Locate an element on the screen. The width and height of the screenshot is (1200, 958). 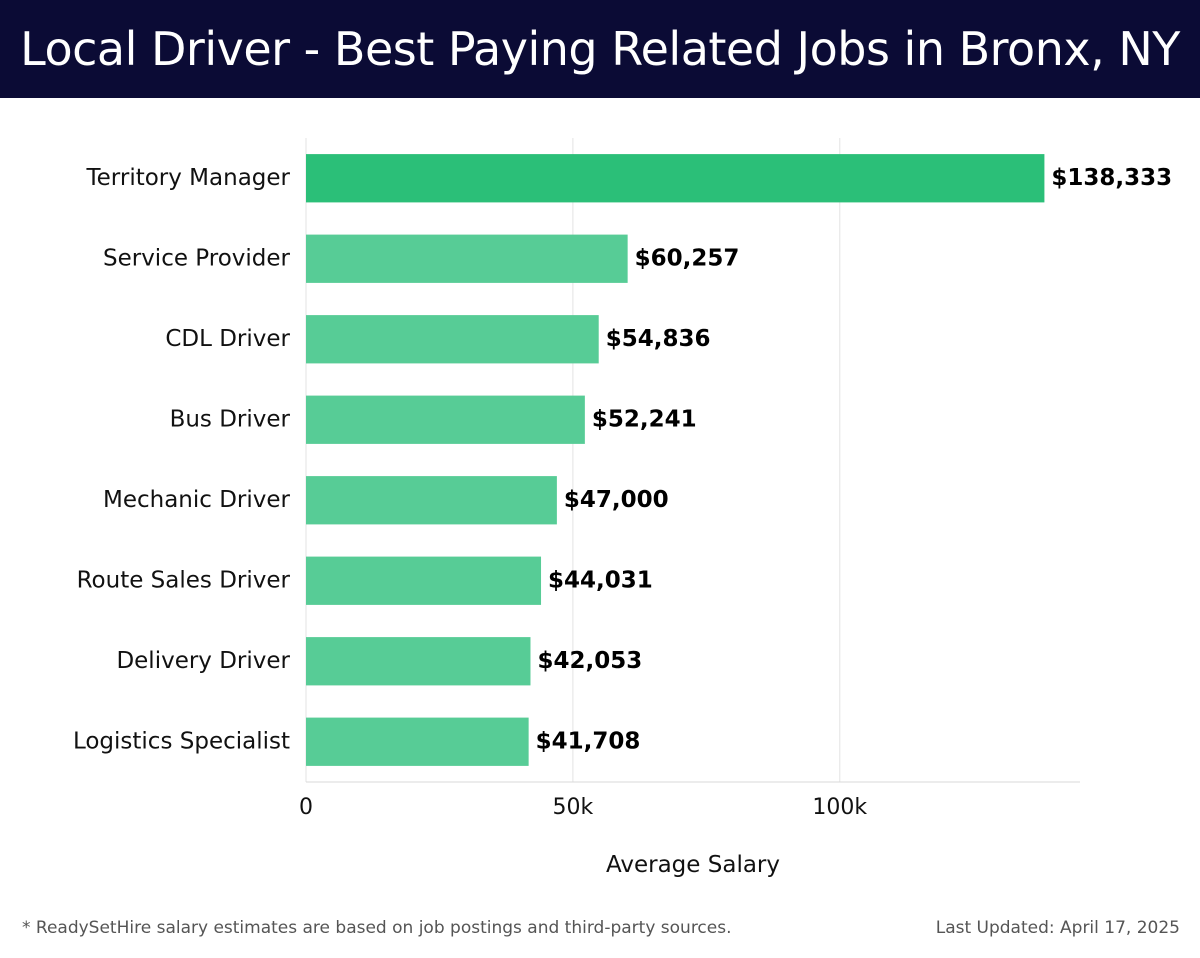
value-label-6: $42,053 is located at coordinates (589, 661).